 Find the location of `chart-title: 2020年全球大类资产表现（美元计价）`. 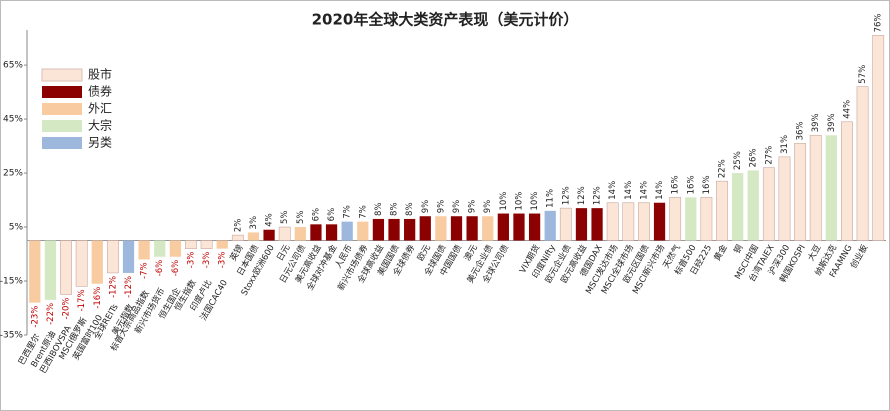

chart-title: 2020年全球大类资产表现（美元计价） is located at coordinates (445, 20).